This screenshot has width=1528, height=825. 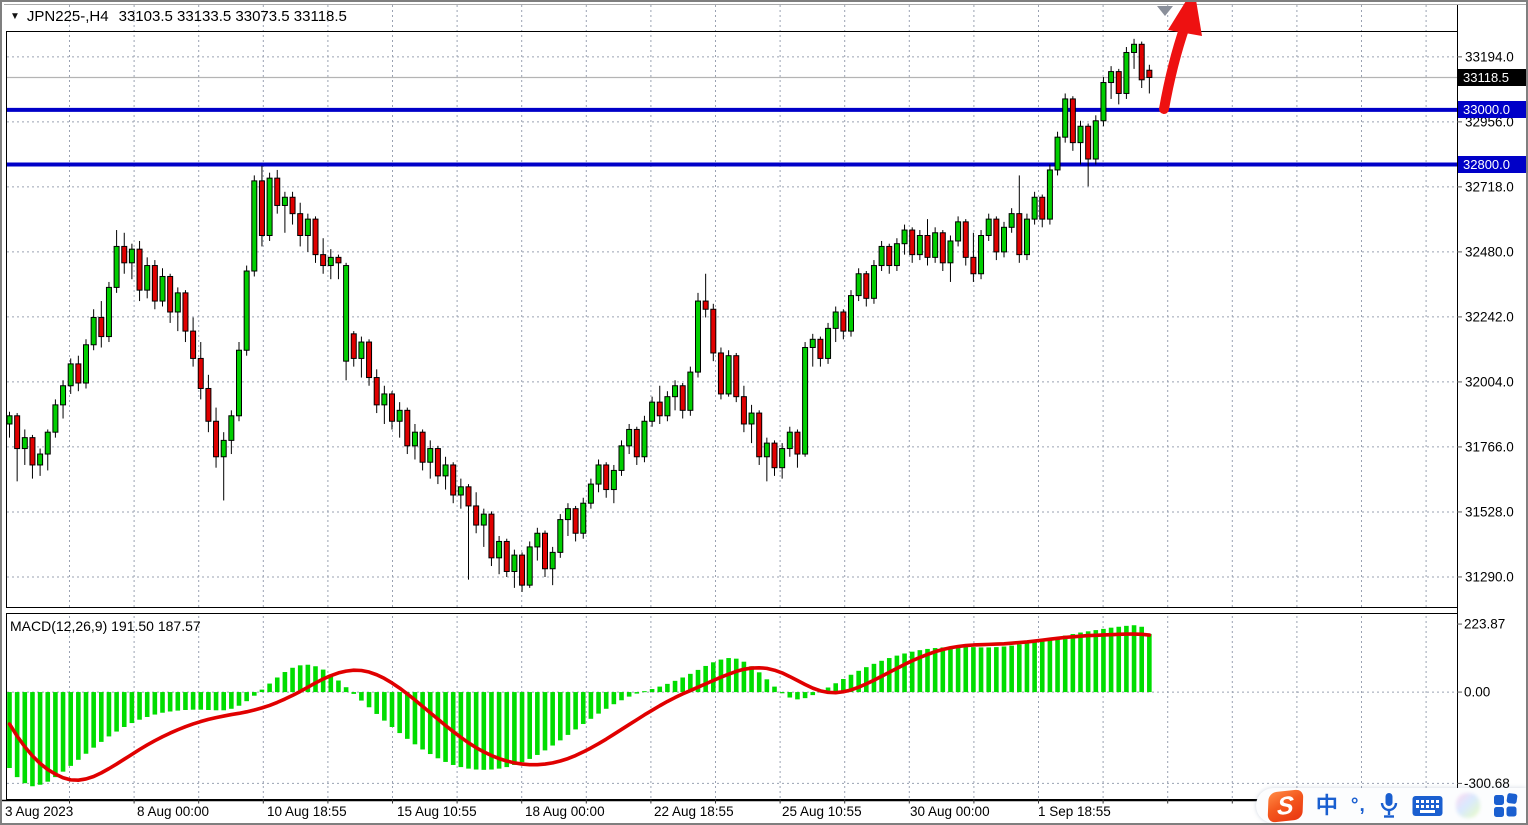 What do you see at coordinates (1427, 806) in the screenshot?
I see `keyboard-icon` at bounding box center [1427, 806].